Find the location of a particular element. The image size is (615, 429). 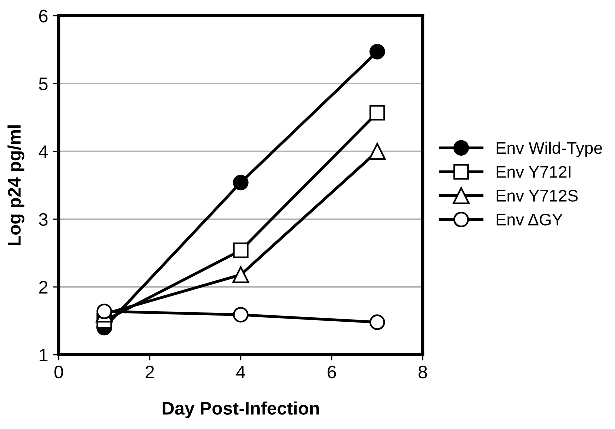

legend-label: Env Wild-Type is located at coordinates (549, 150).